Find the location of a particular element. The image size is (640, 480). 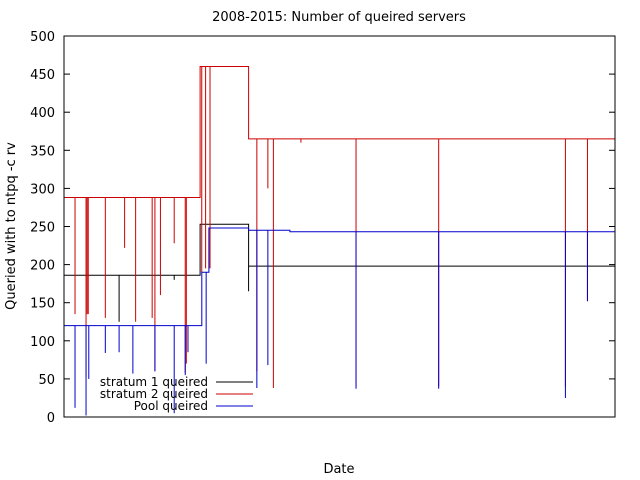

y-tick-label: 300 is located at coordinates (42, 189).